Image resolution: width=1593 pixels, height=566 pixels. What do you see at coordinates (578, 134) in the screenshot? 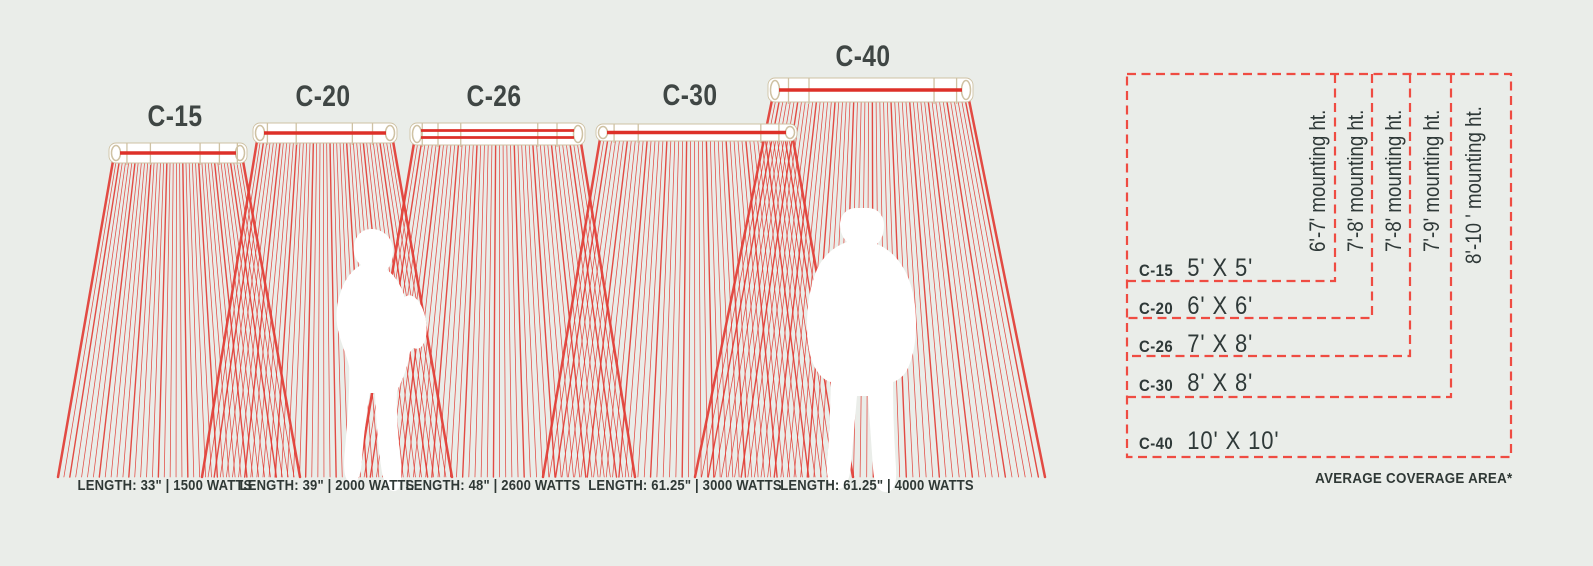
I see `heater-end-cap` at bounding box center [578, 134].